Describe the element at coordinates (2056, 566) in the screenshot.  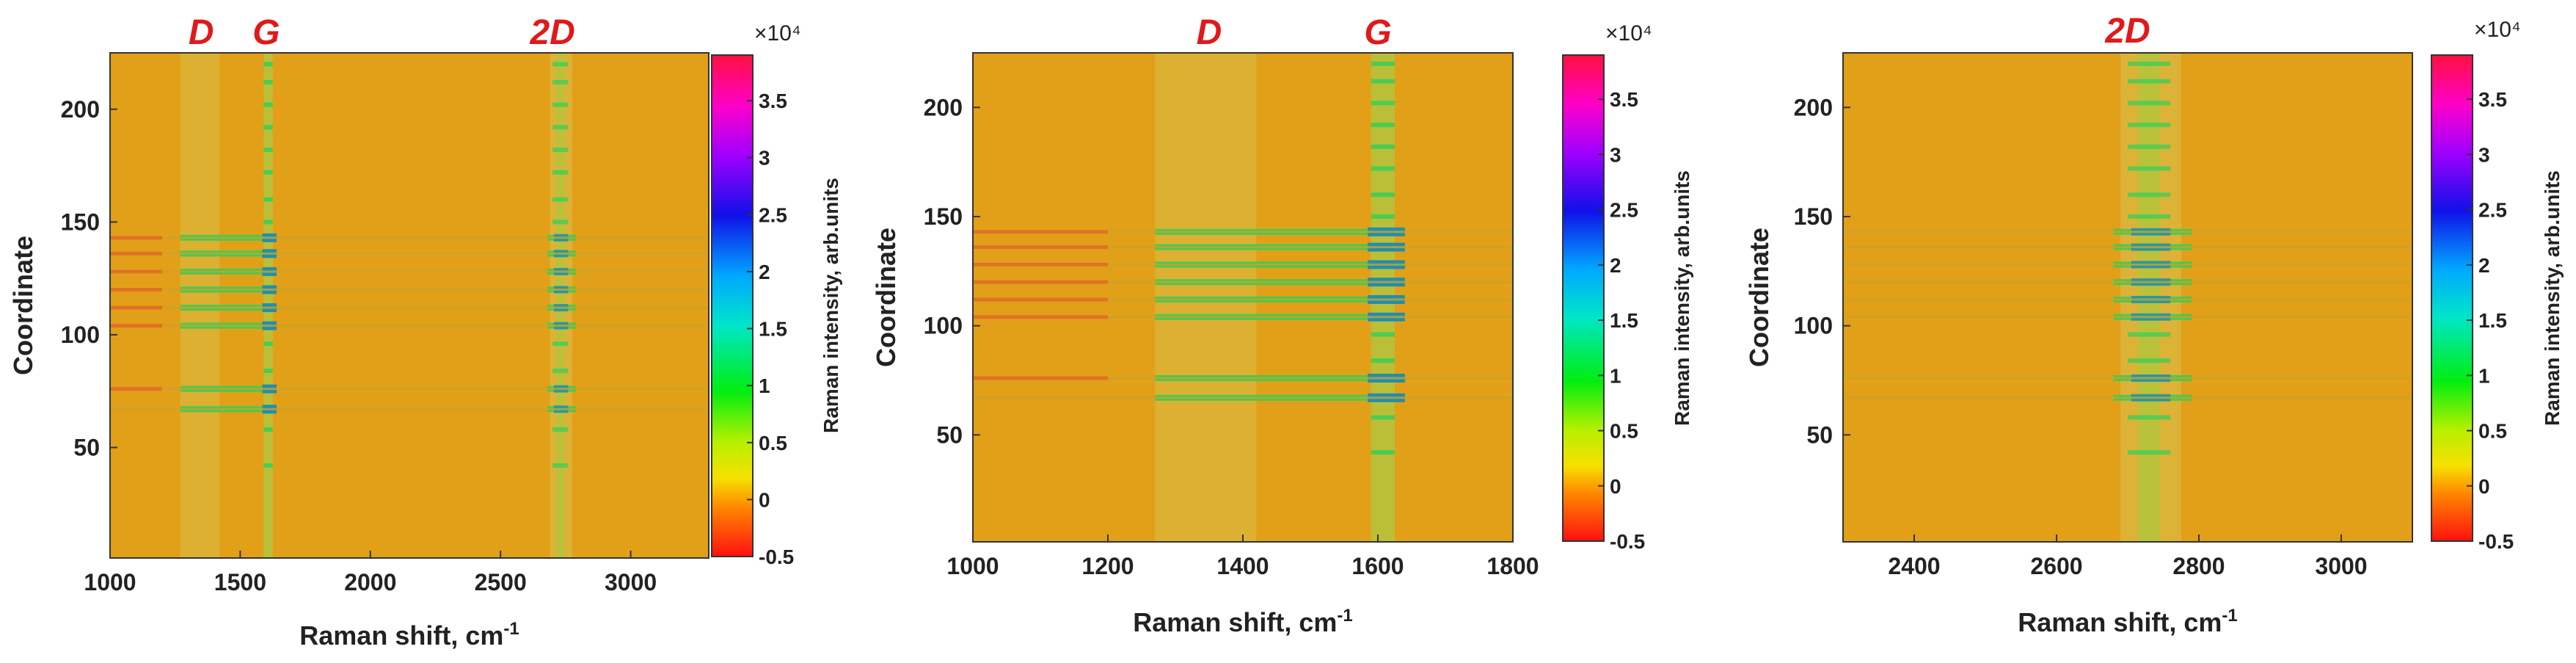
I see `x-tick-label: 2600` at that location.